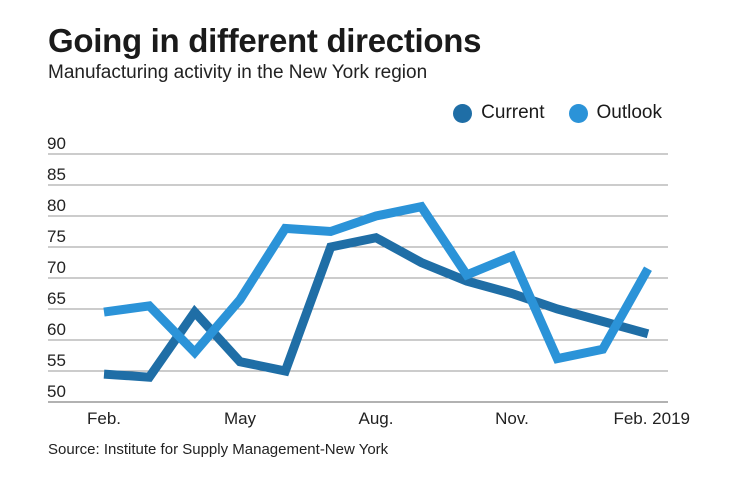 This screenshot has width=740, height=482. I want to click on y-tick-label: 70, so click(56, 267).